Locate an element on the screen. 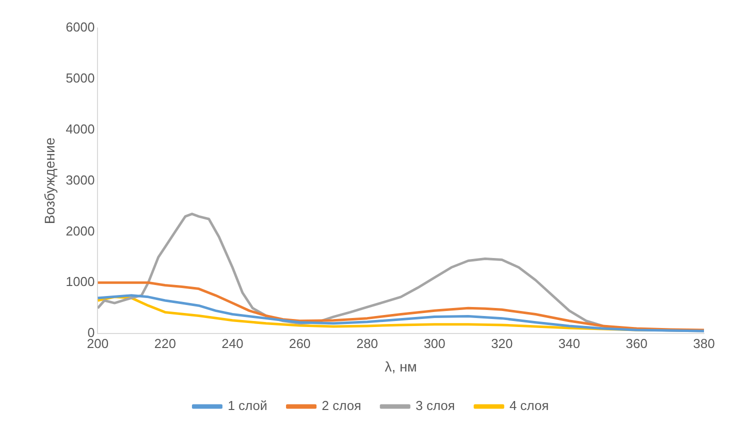 The height and width of the screenshot is (441, 732). x-axis-title: λ, нм is located at coordinates (400, 366).